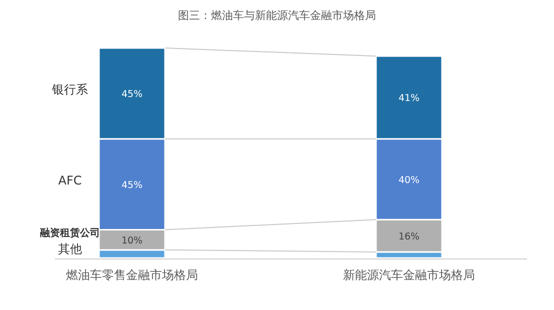  I want to click on x-tick-label: 燃油车零售金融市场格局, so click(132, 275).